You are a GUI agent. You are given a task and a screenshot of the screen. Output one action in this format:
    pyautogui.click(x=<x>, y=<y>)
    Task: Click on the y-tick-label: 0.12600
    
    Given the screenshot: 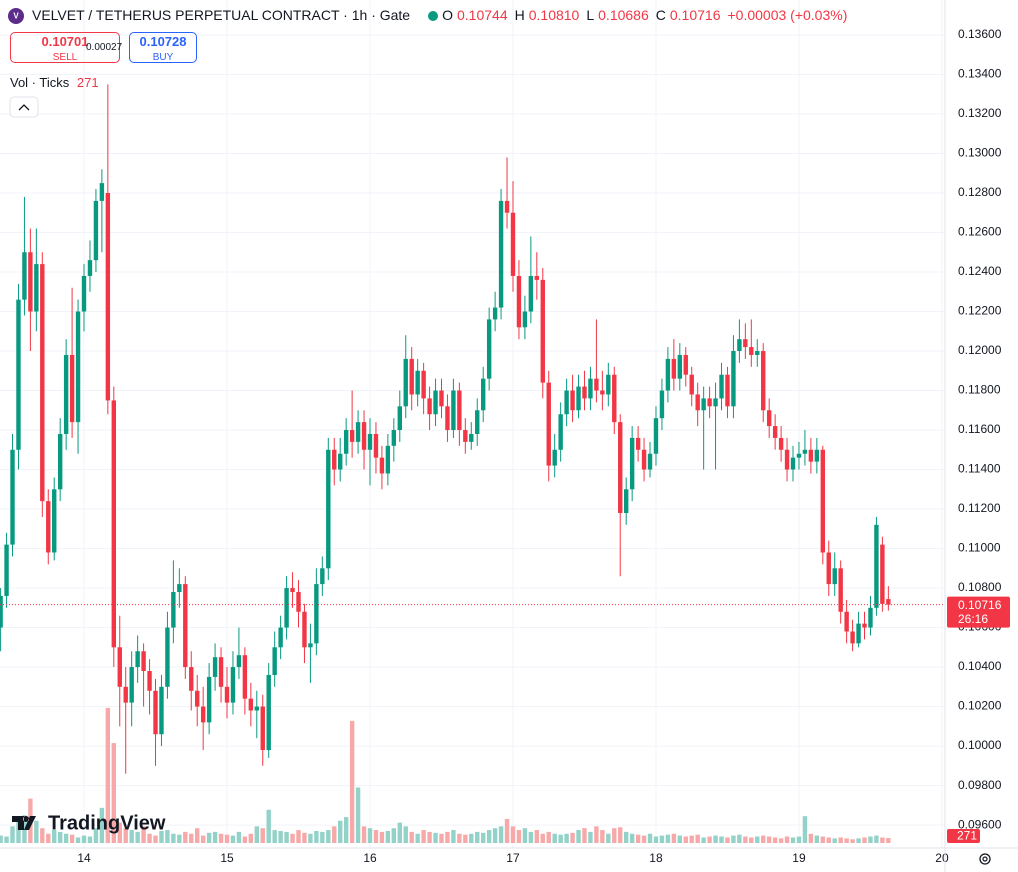 What is the action you would take?
    pyautogui.click(x=980, y=232)
    